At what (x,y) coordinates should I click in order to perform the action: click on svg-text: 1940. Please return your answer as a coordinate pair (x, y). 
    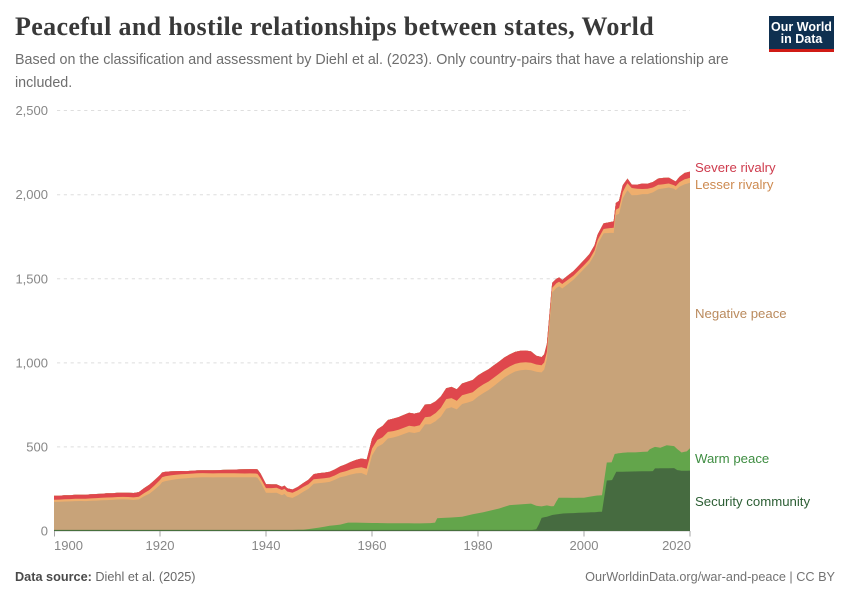
    Looking at the image, I should click on (266, 545).